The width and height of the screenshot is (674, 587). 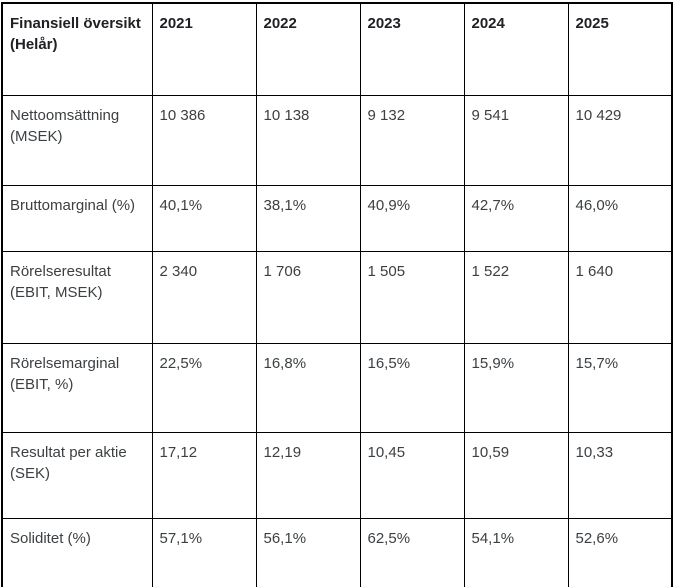 I want to click on year-header-2022: 2022, so click(x=308, y=49).